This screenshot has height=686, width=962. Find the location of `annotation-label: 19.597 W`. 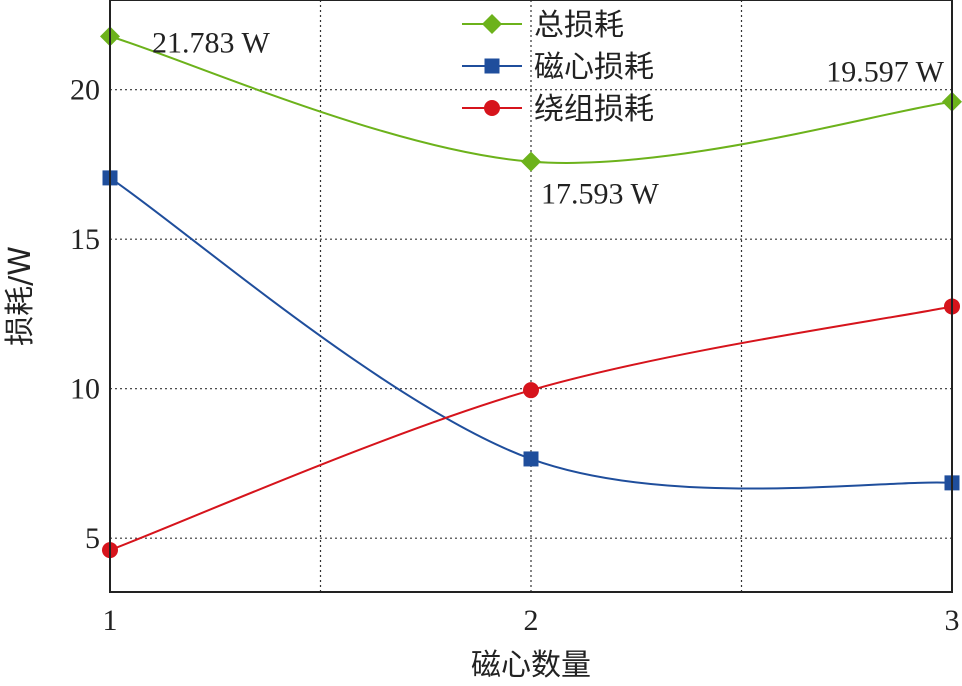

annotation-label: 19.597 W is located at coordinates (885, 72).